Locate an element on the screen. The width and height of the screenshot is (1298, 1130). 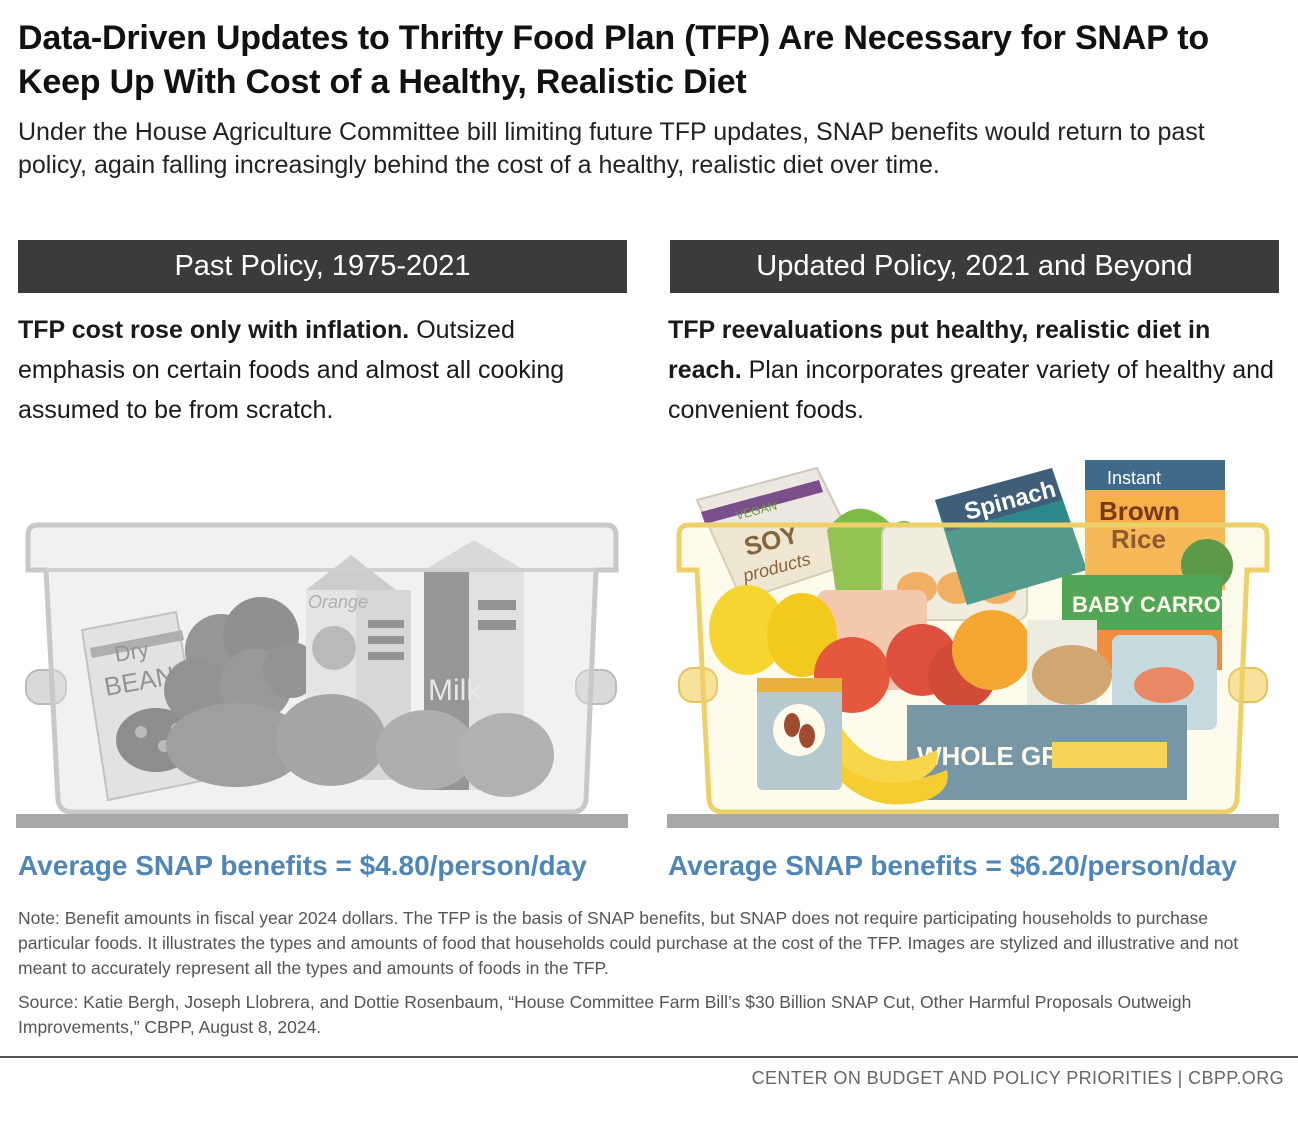
beans-label-1: Dry is located at coordinates (132, 651).